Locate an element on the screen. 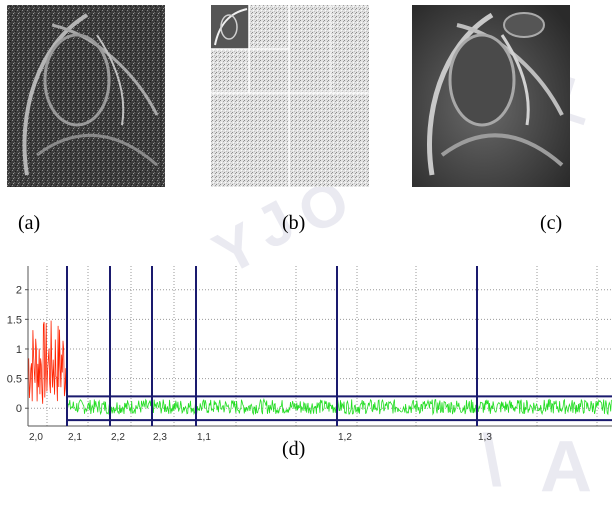 The width and height of the screenshot is (612, 508). denoised-mri-image is located at coordinates (491, 96).